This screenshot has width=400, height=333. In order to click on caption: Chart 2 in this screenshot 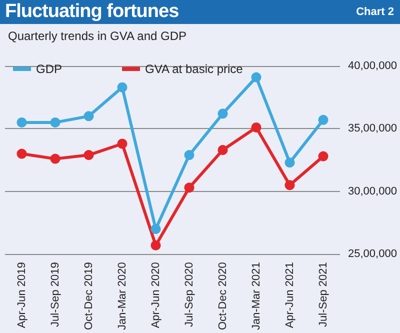, I will do `click(375, 12)`.